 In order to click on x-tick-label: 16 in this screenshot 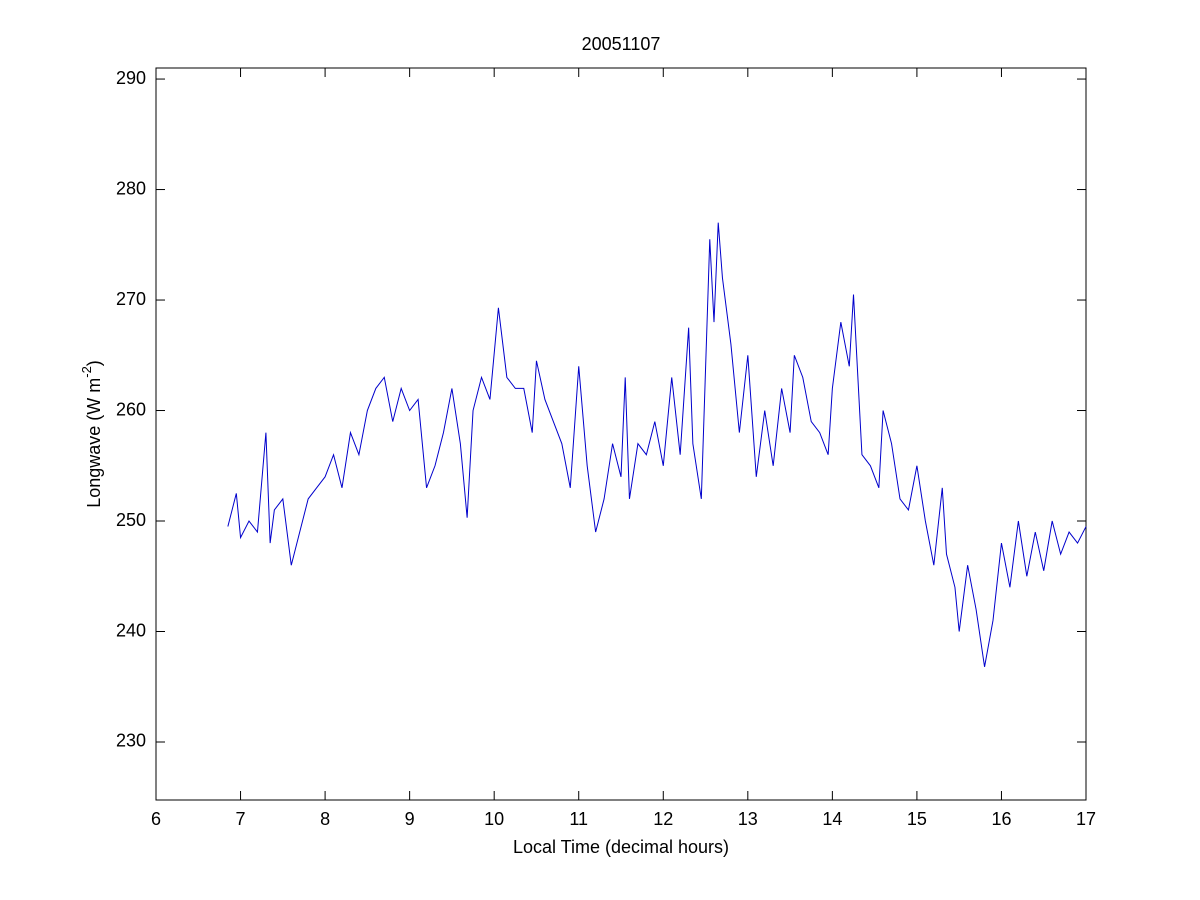, I will do `click(1001, 819)`.